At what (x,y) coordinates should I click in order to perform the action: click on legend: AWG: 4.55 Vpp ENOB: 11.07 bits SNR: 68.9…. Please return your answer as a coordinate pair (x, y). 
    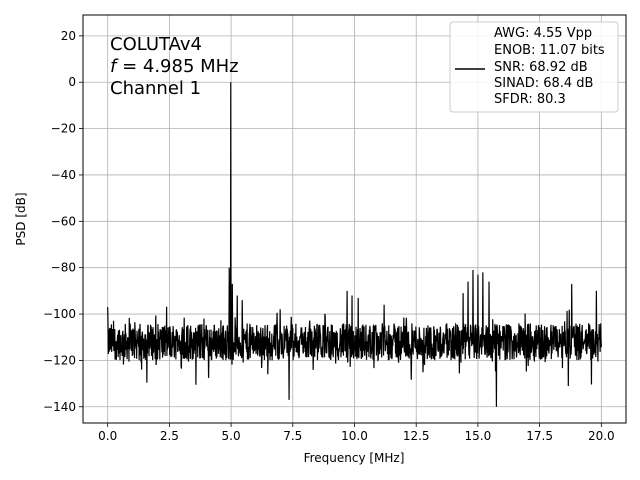
    Looking at the image, I should click on (534, 67).